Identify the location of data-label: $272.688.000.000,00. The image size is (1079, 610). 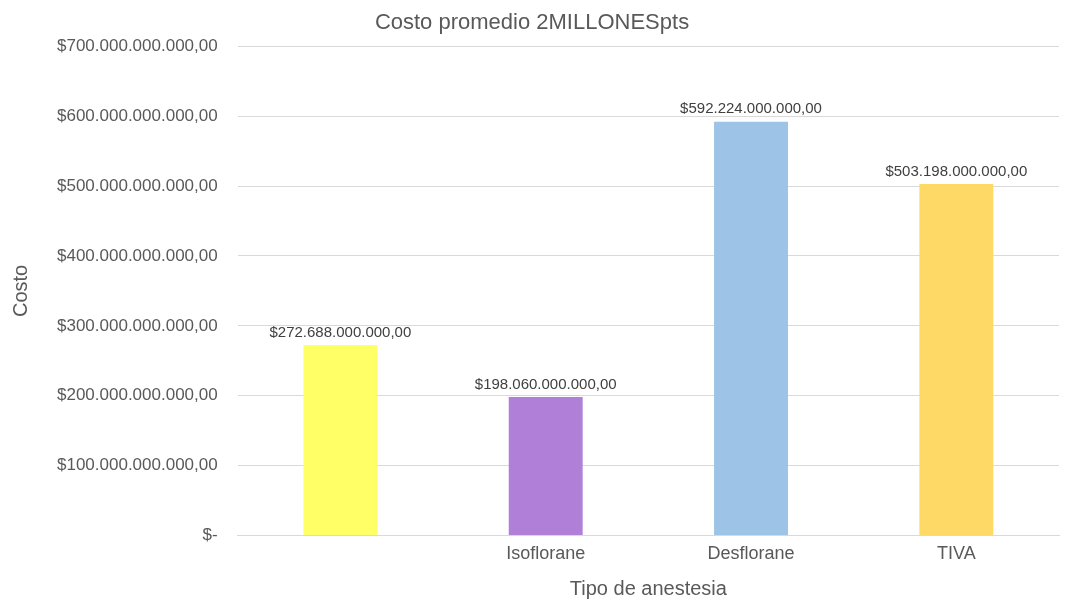
(340, 331).